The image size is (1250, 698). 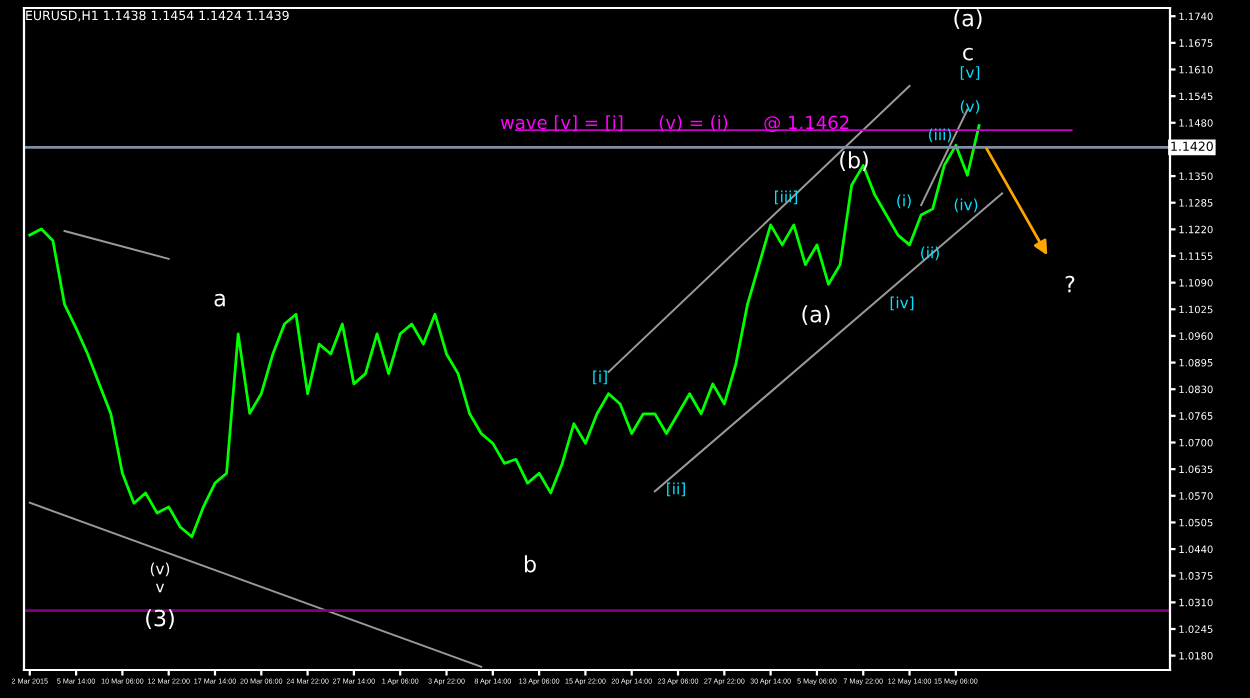 What do you see at coordinates (160, 619) in the screenshot?
I see `annotation: (3)` at bounding box center [160, 619].